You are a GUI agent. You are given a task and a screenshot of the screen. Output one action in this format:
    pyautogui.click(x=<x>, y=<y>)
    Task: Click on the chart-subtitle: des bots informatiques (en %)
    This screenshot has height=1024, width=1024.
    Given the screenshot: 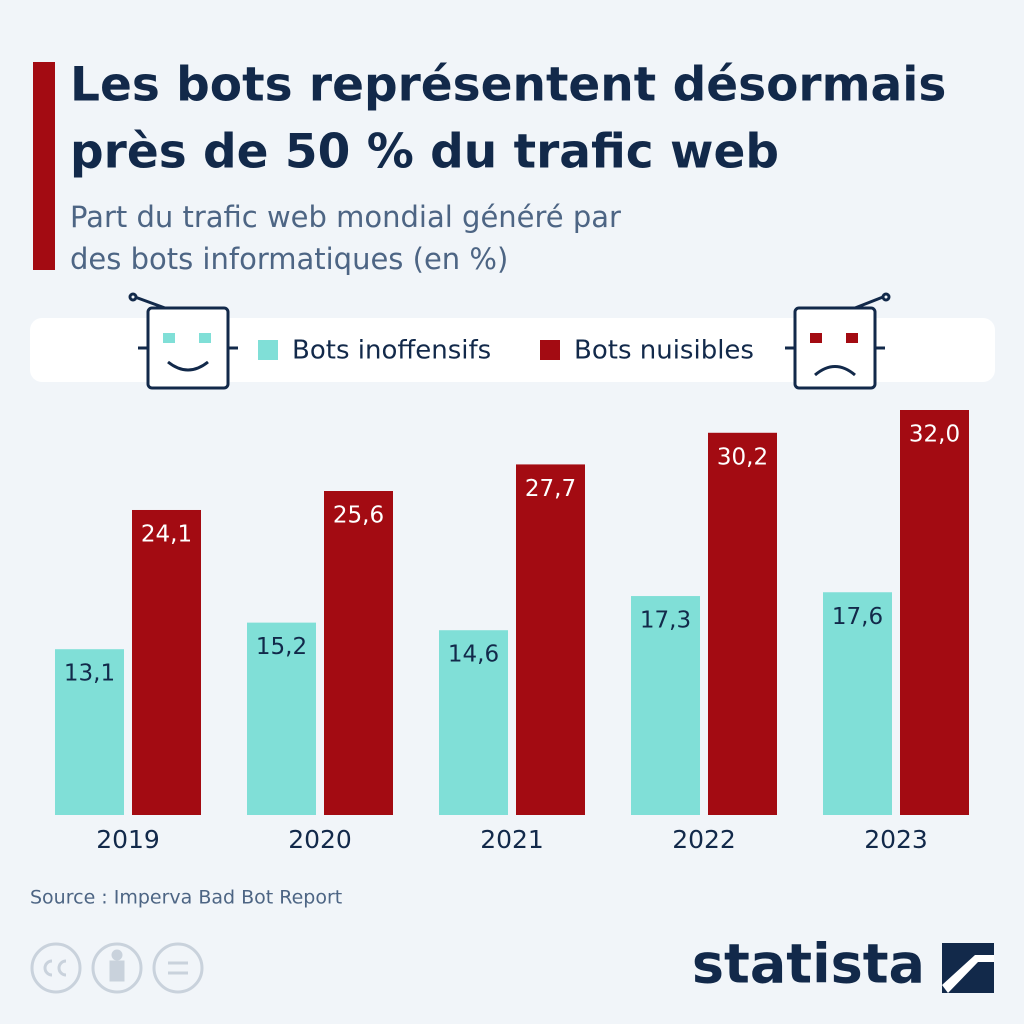 What is the action you would take?
    pyautogui.click(x=289, y=259)
    